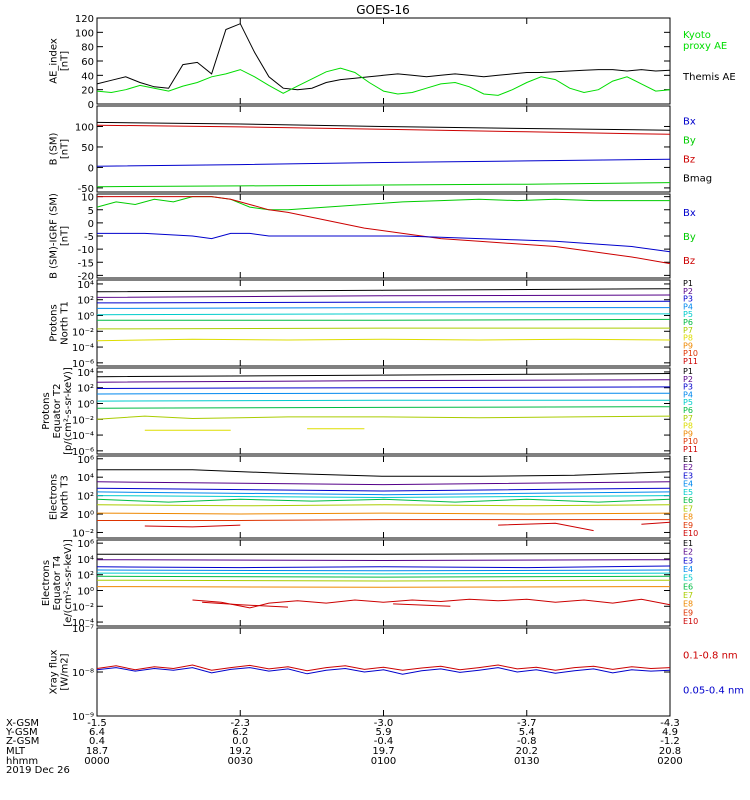  I want to click on x-tick-value: 0.4, so click(97, 741).